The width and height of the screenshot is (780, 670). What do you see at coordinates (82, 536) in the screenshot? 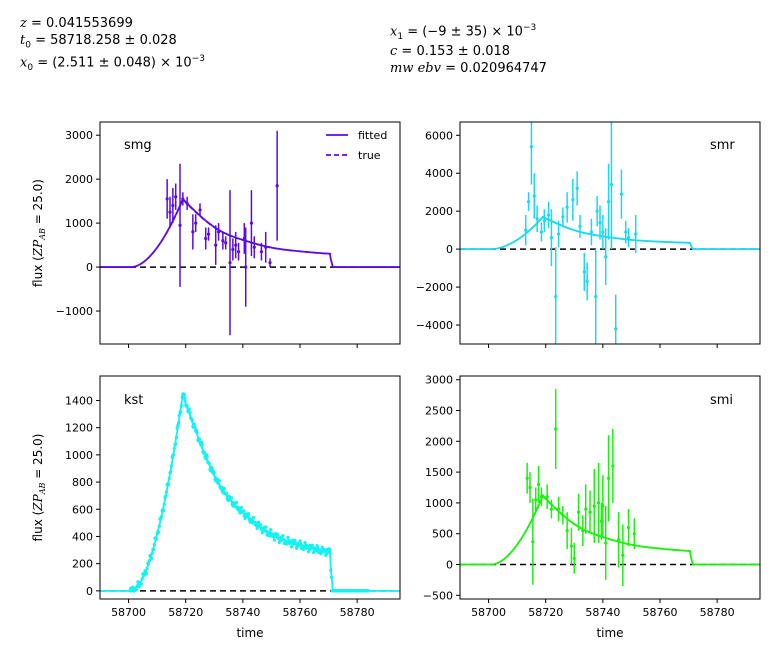
I see `y-tick-label: 400` at bounding box center [82, 536].